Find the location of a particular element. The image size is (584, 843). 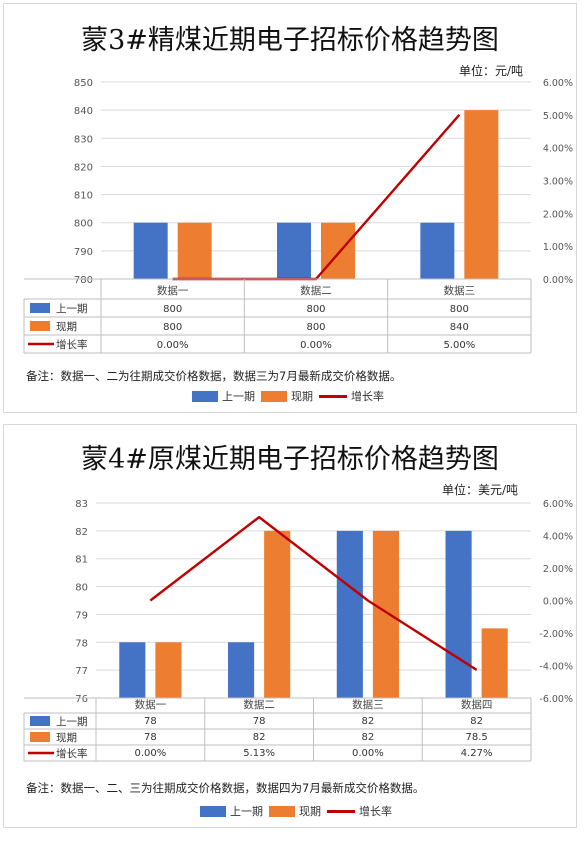

y-tick-label: 77 is located at coordinates (81, 671).